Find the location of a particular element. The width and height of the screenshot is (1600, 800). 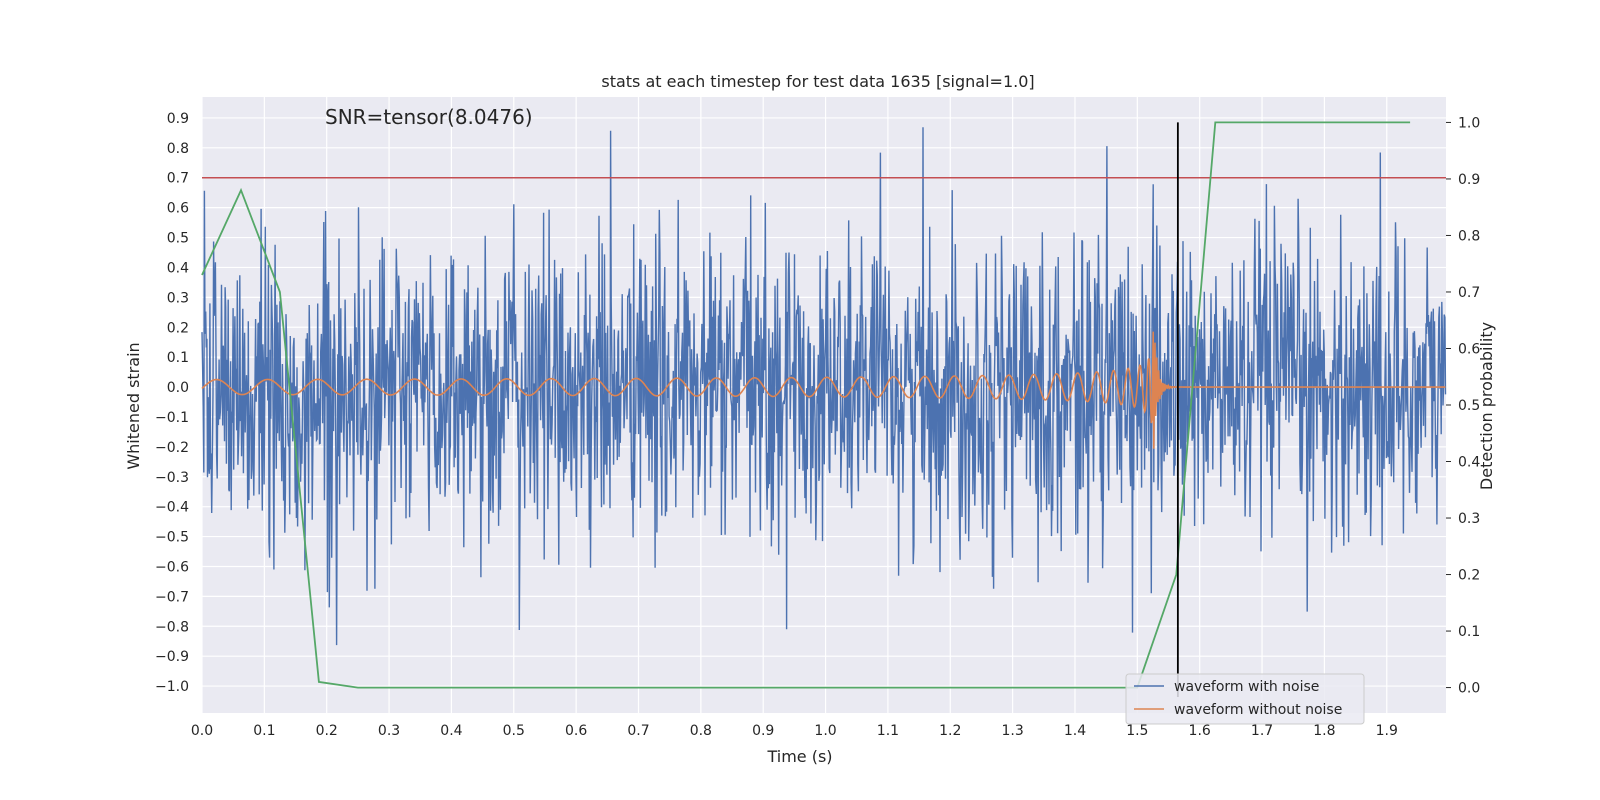

y-tick-label: −0.4 is located at coordinates (172, 508).